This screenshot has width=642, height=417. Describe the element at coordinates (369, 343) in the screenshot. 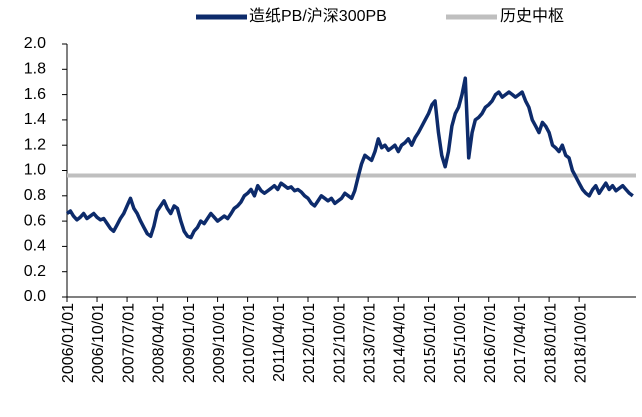

I see `x-tick-label: 2013/07/01` at that location.